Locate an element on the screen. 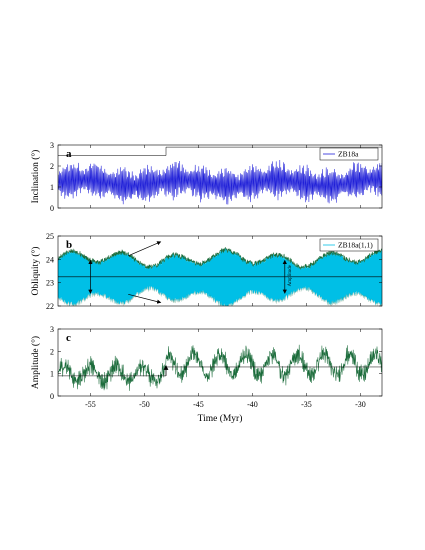 The image size is (425, 550). panel-label: b is located at coordinates (69, 245).